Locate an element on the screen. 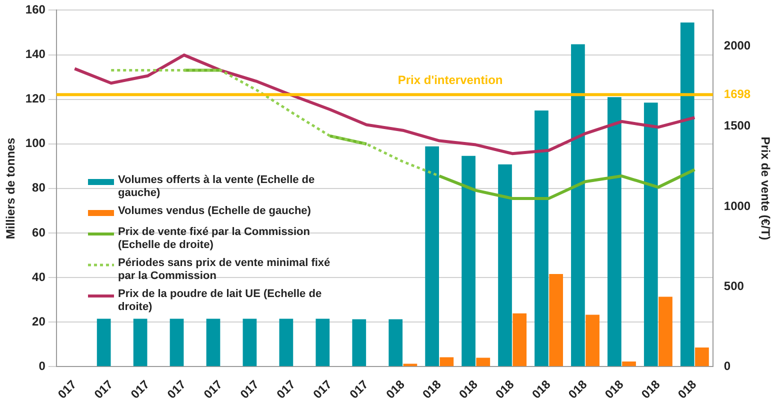 The image size is (780, 405). y-tick-label: 0 is located at coordinates (42, 365).